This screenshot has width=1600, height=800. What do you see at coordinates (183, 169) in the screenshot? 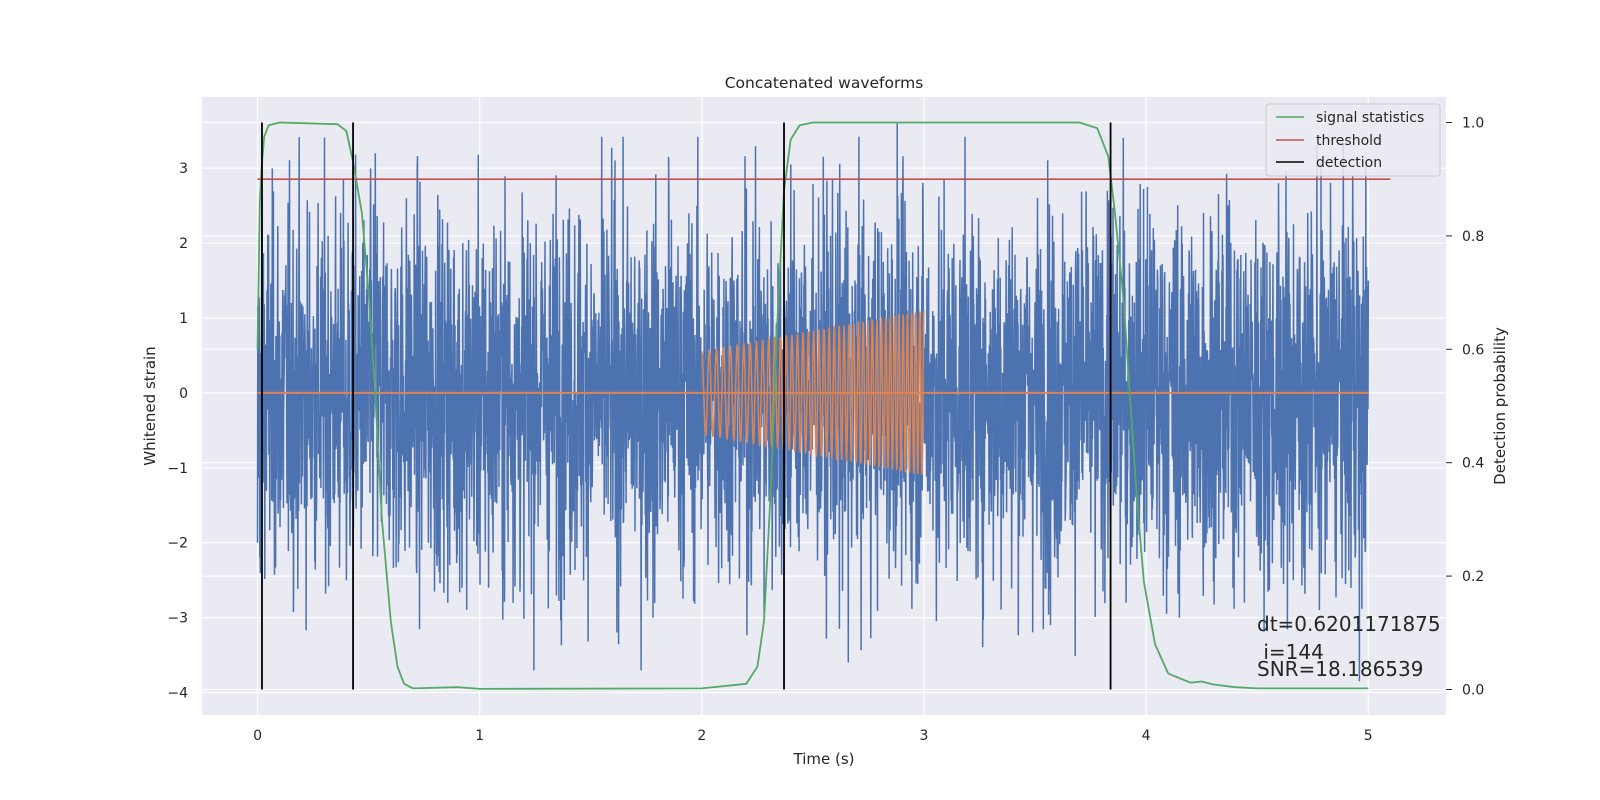
I see `y-tick-label: 3` at bounding box center [183, 169].